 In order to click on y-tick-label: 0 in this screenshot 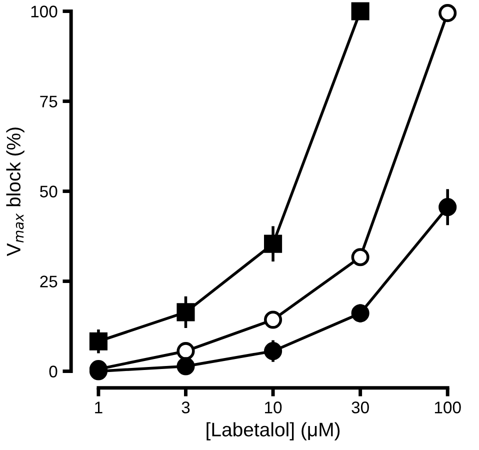, I will do `click(53, 372)`.